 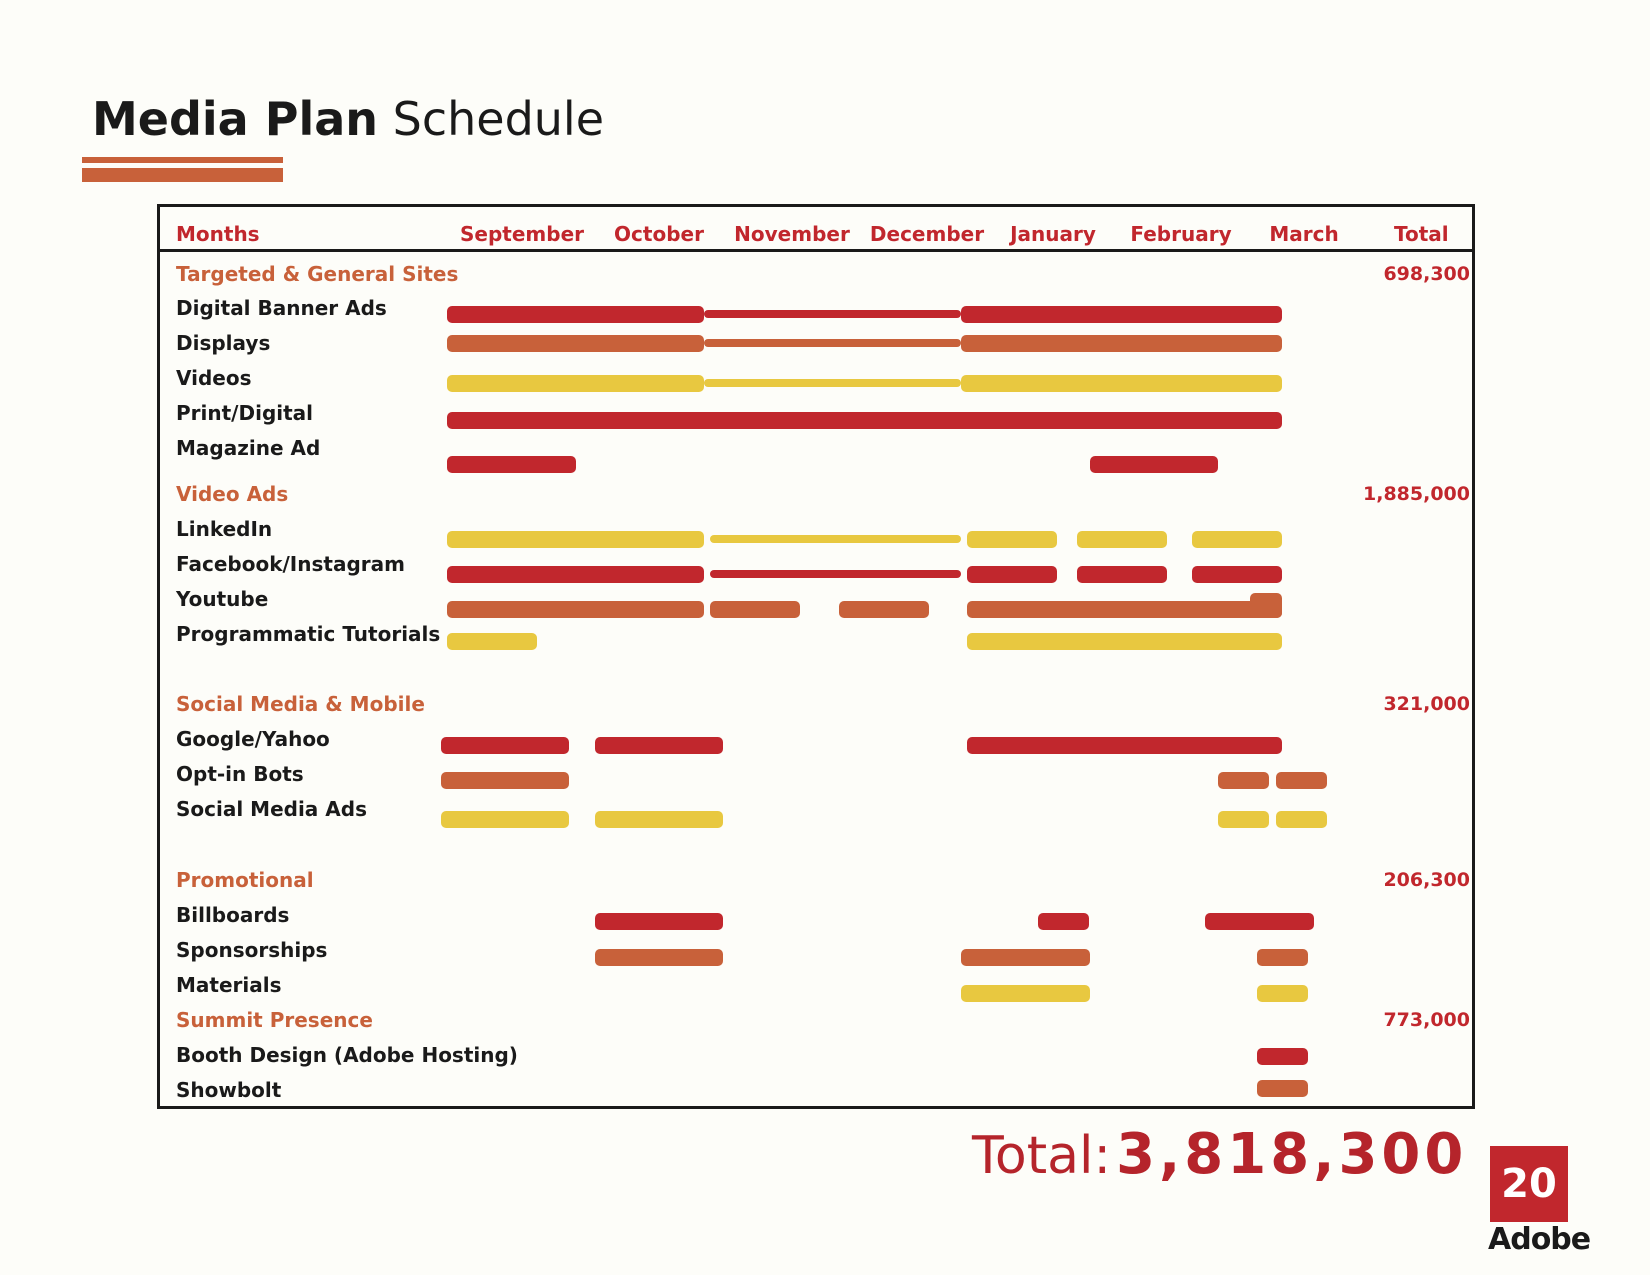 What do you see at coordinates (1416, 494) in the screenshot?
I see `section-total-video-ads: 1,885,000` at bounding box center [1416, 494].